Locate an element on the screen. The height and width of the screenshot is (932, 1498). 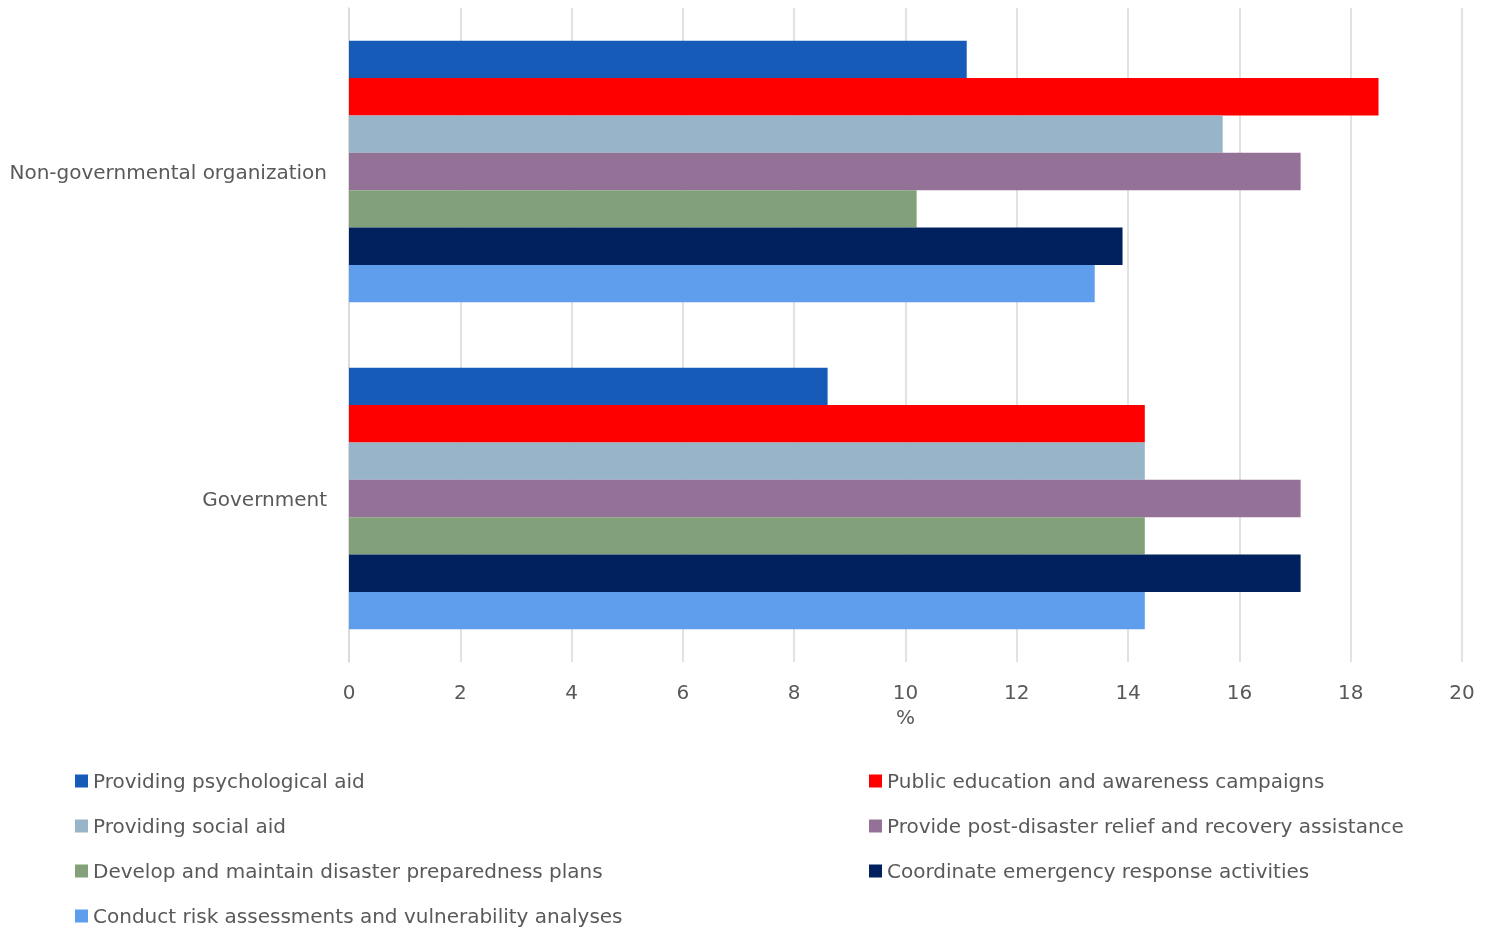
legend-label: Provide post-disaster relief and recovery assistance is located at coordinates (1145, 826).